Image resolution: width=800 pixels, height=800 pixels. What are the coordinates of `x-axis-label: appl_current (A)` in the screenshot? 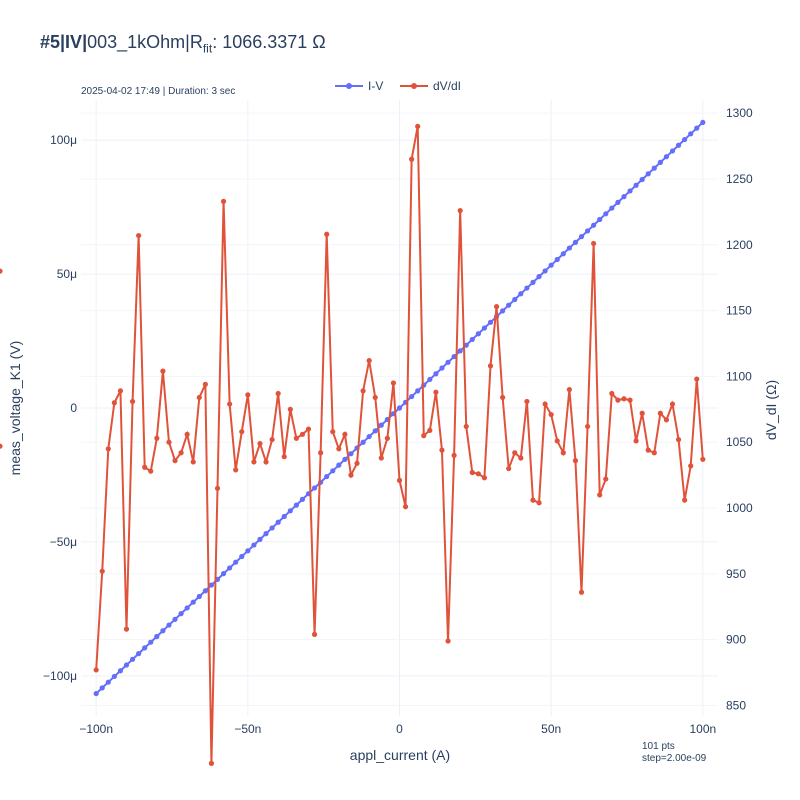 It's located at (400, 755).